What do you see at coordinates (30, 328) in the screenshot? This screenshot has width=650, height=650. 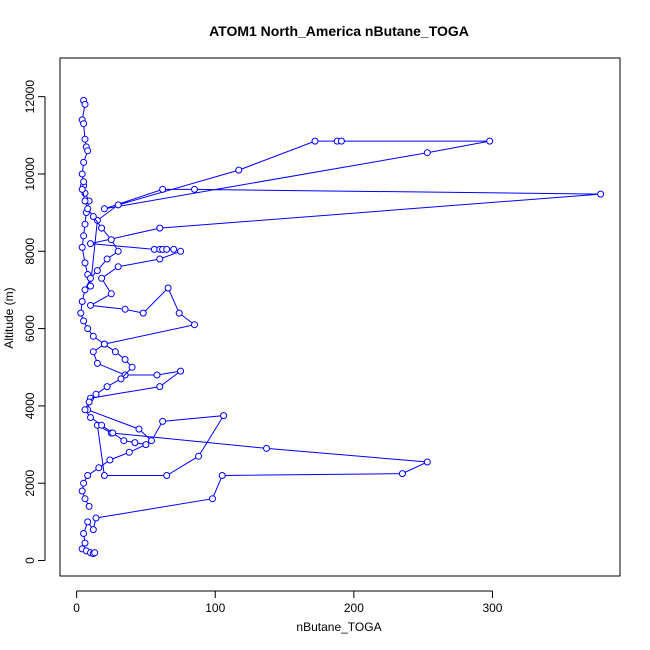 I see `y-tick-label: 6000` at bounding box center [30, 328].